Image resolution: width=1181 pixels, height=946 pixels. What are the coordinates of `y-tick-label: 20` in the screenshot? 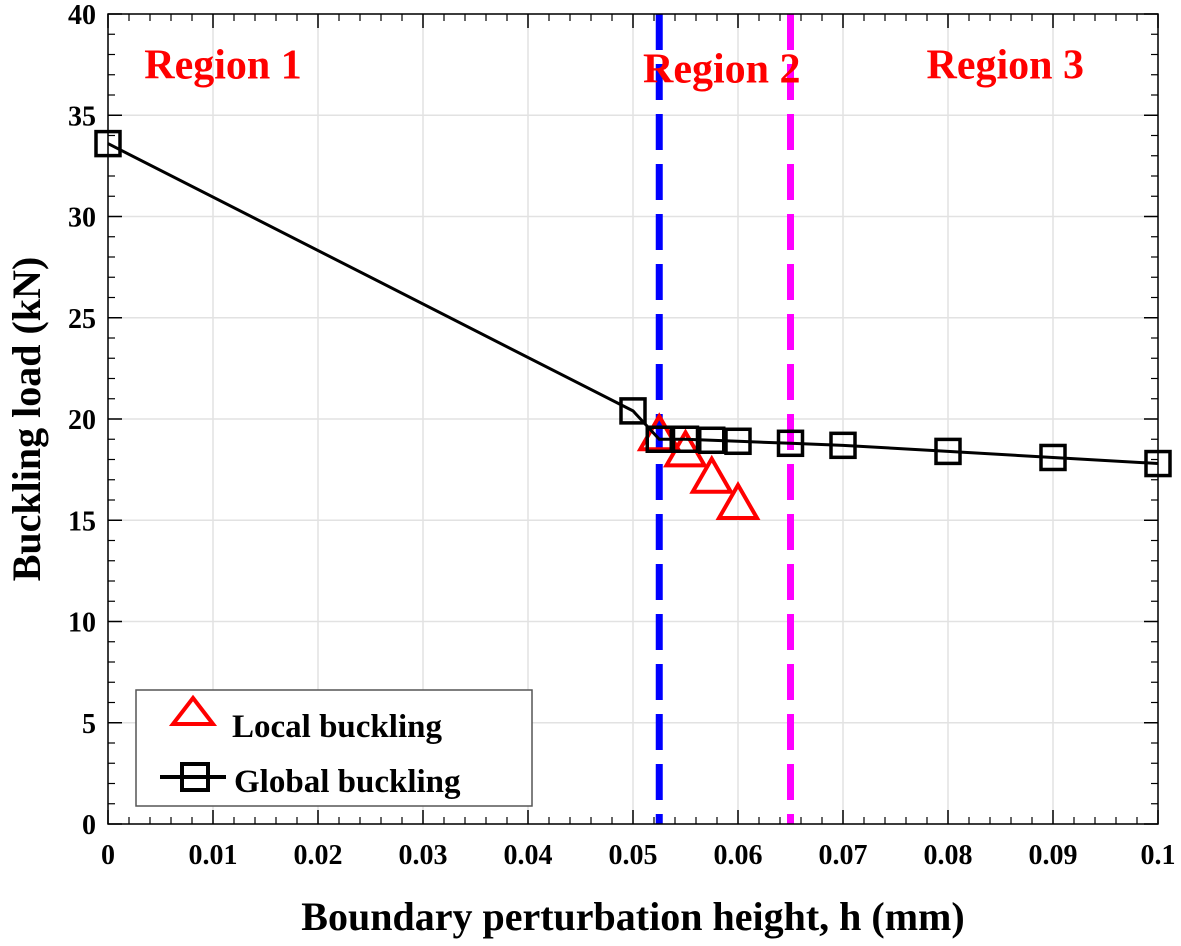 It's located at (82, 420).